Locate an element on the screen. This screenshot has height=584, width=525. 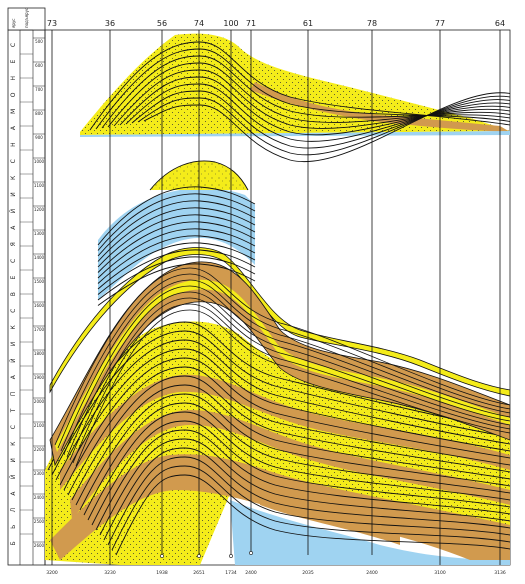
stage-letter: М is located at coordinates (13, 111).